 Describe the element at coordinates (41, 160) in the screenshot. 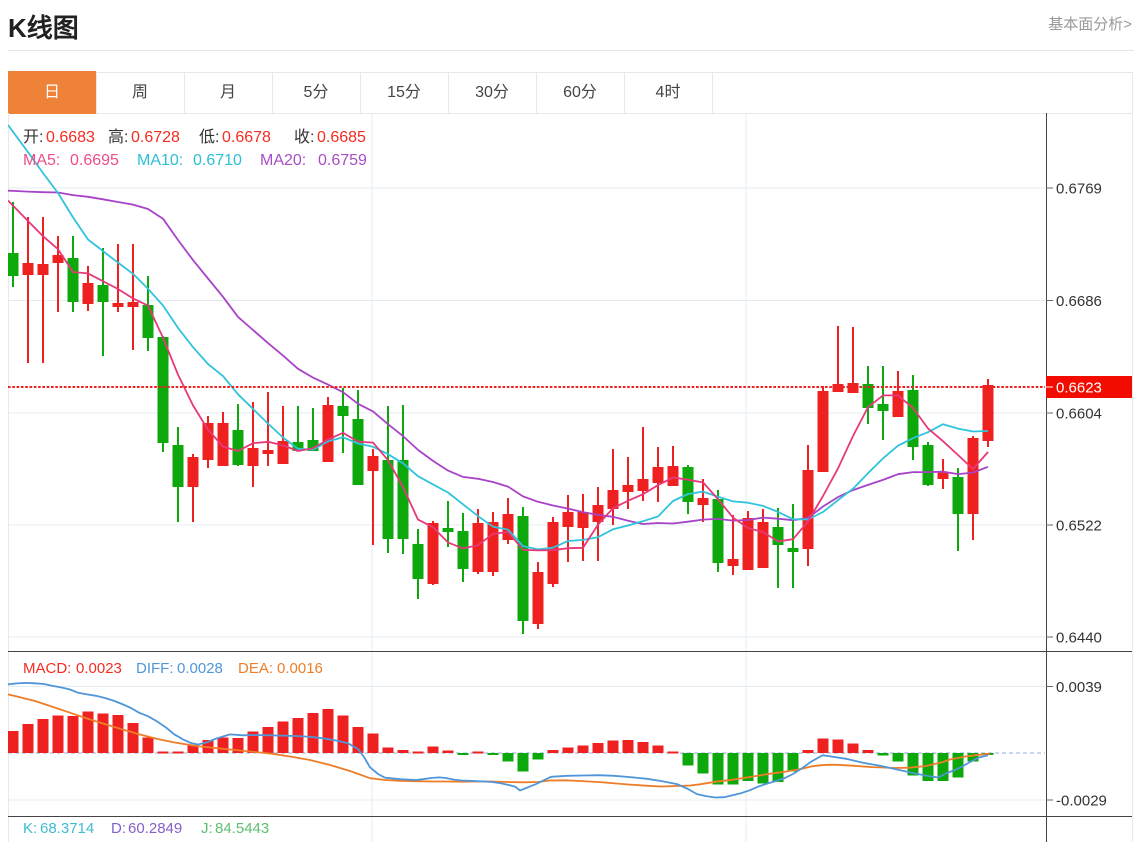

I see `svg-text: MA5:` at that location.